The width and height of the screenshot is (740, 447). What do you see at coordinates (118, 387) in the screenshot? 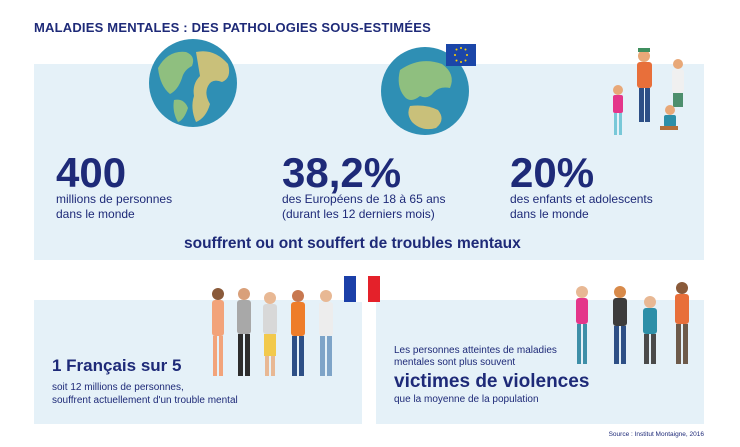
I see `france-line1: soit 12 millions de personnes,` at bounding box center [118, 387].